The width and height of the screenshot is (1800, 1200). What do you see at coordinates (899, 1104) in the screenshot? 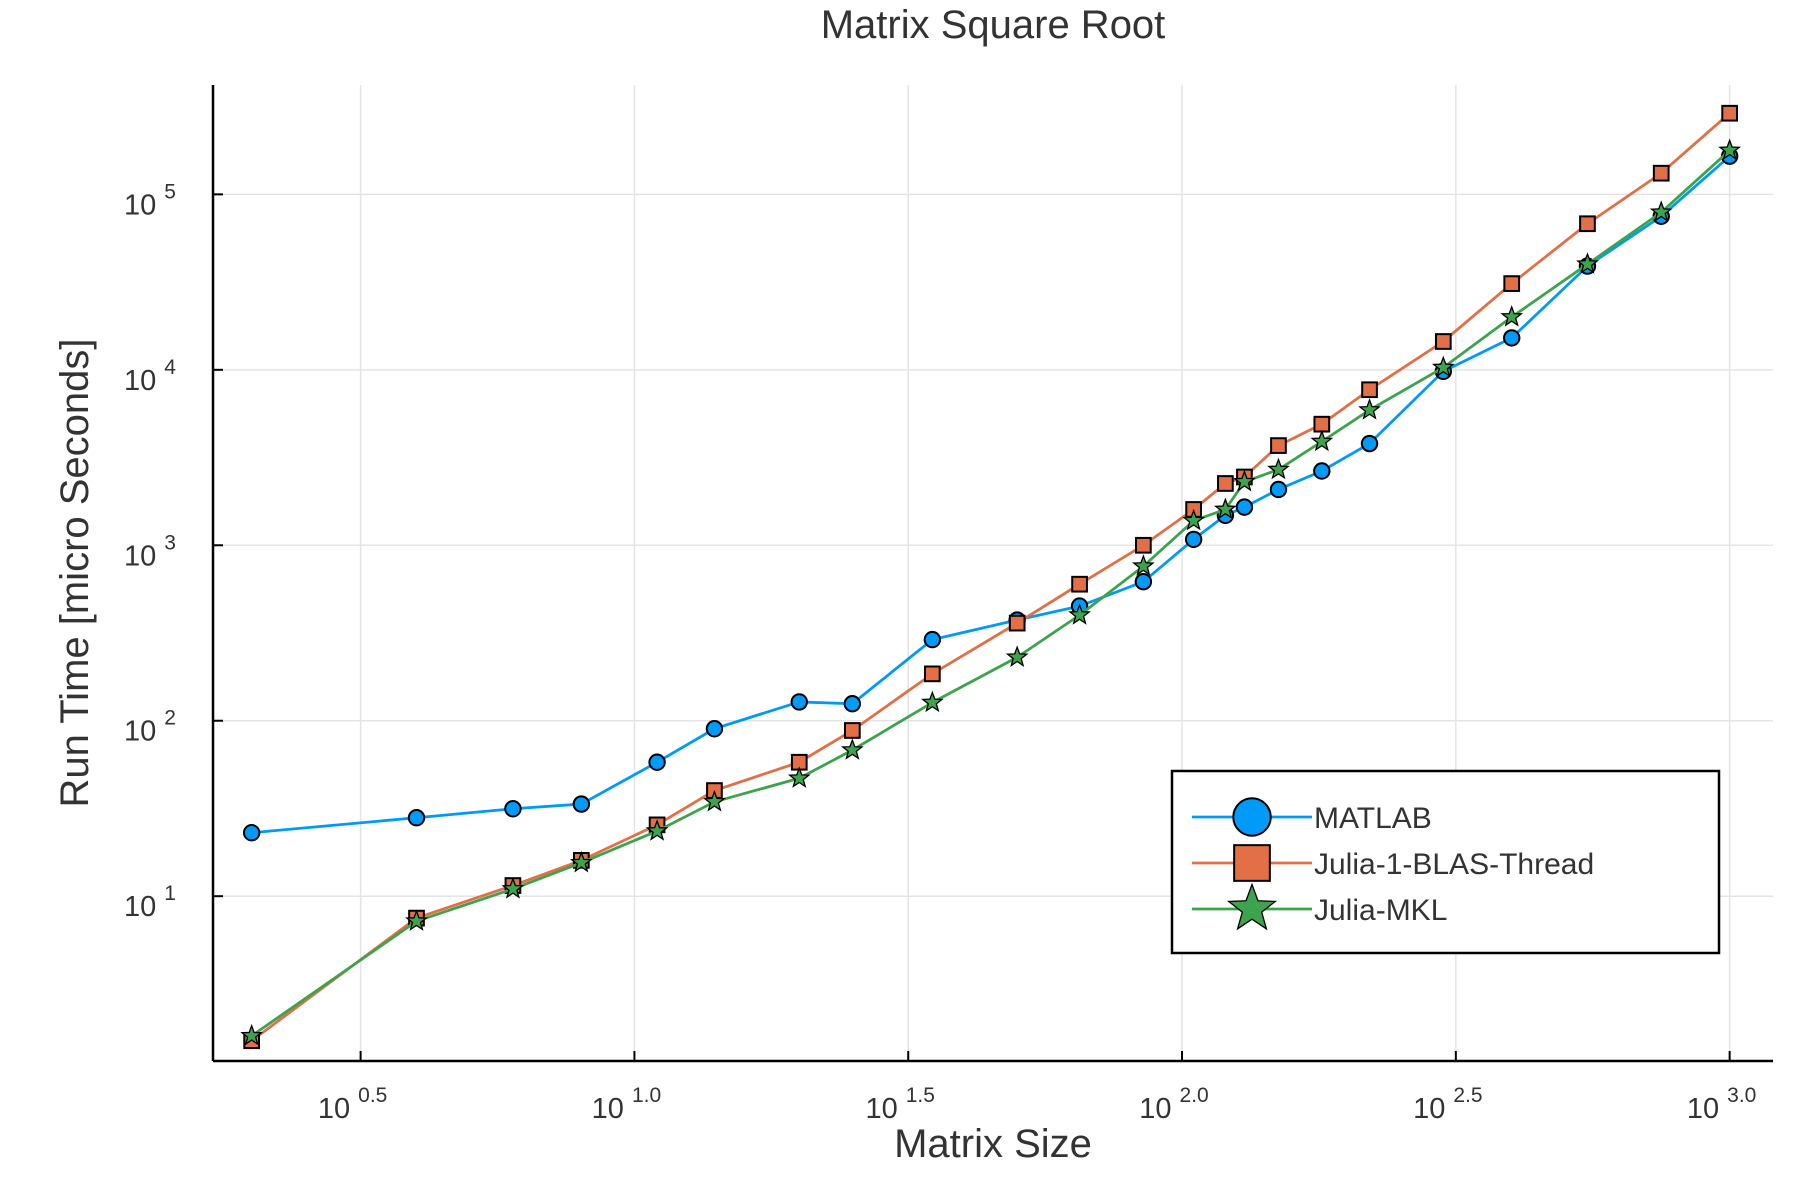
I see `x-tick-label: 10 1.5` at bounding box center [899, 1104].